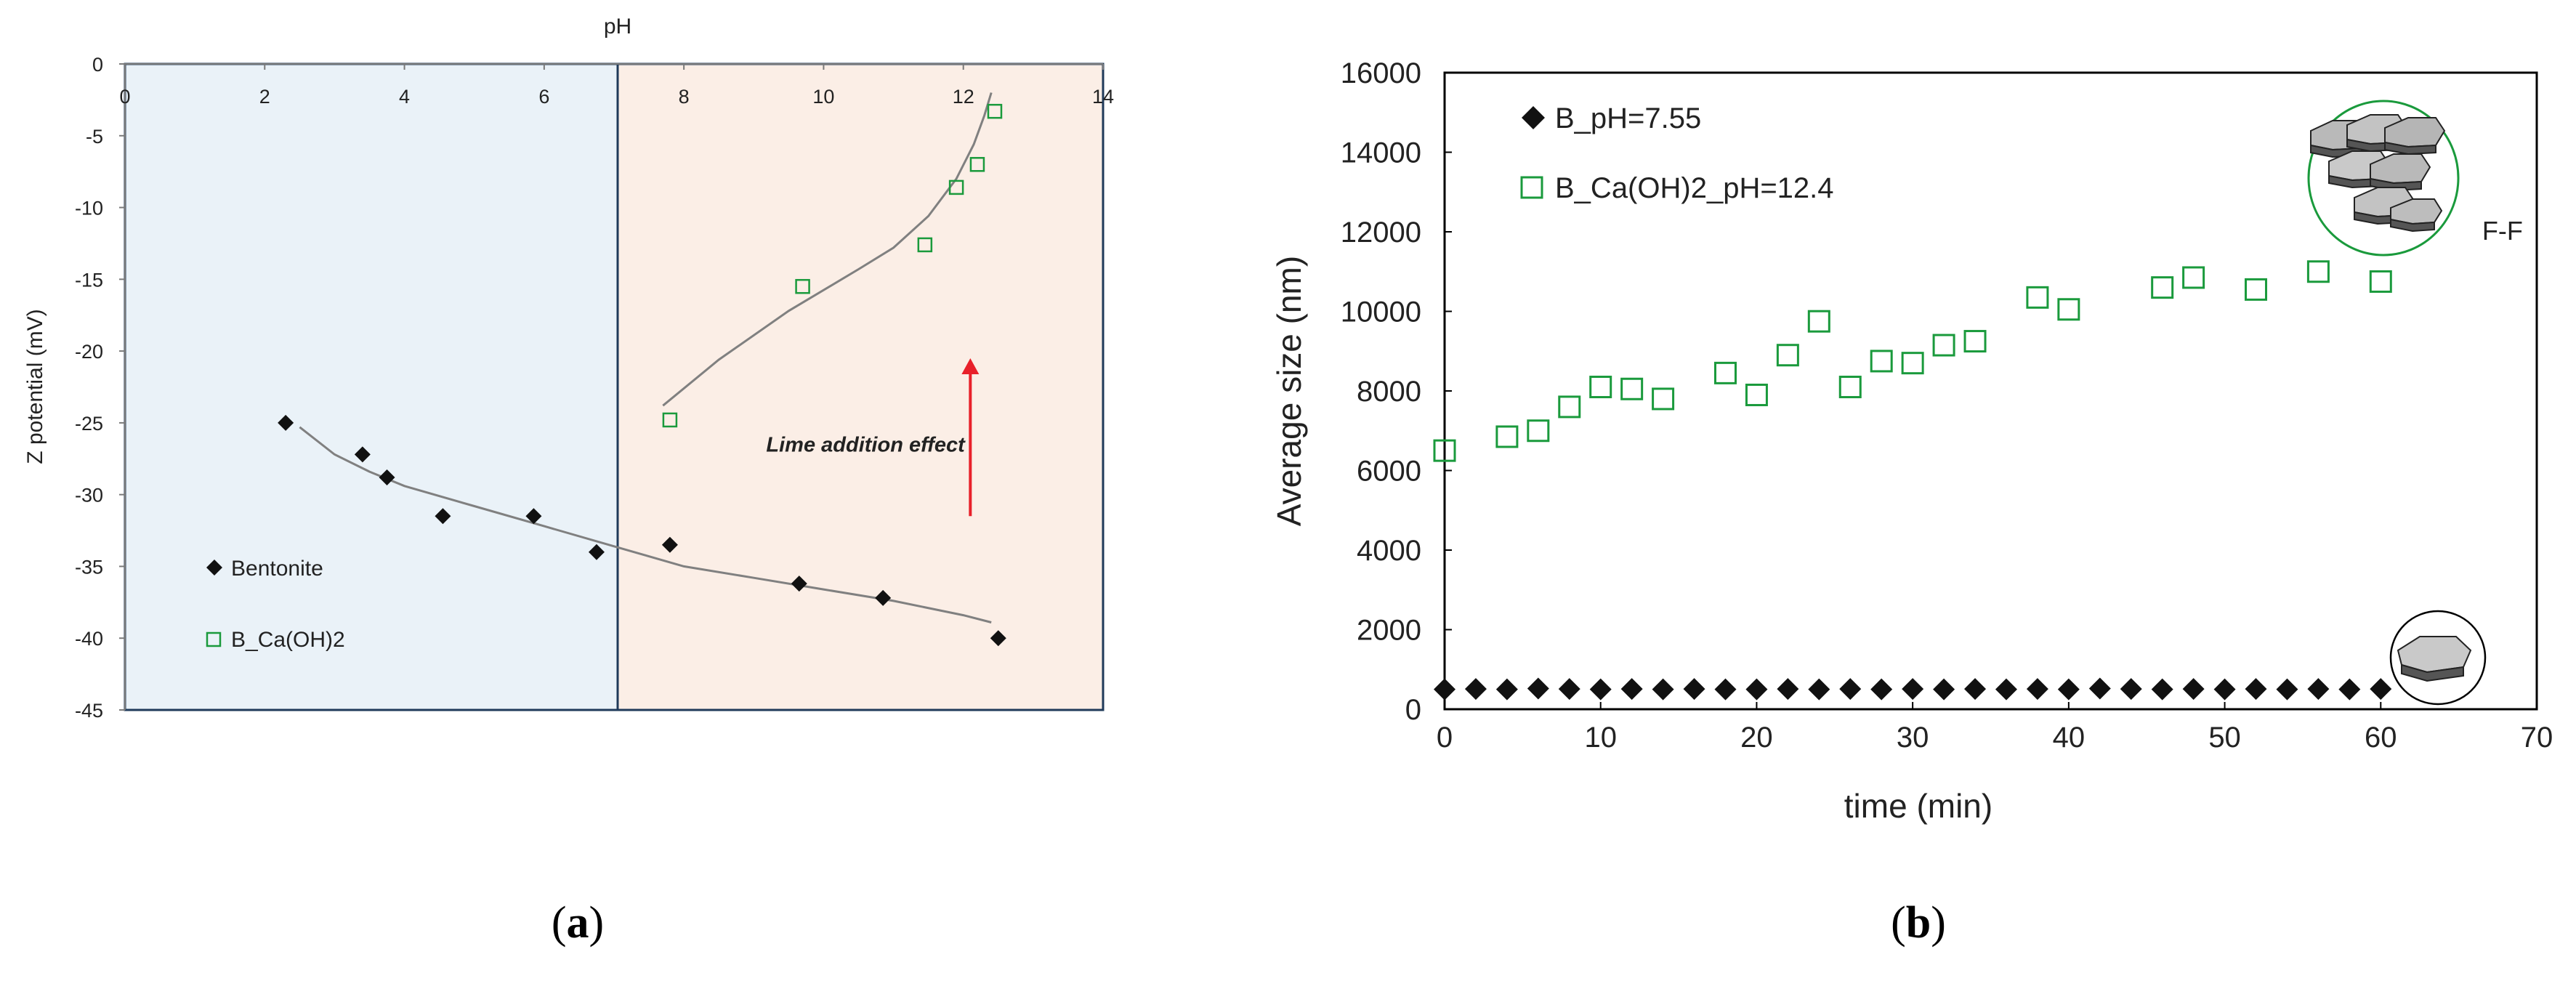 Image resolution: width=2576 pixels, height=981 pixels. What do you see at coordinates (964, 97) in the screenshot?
I see `x-tick-label: 12` at bounding box center [964, 97].